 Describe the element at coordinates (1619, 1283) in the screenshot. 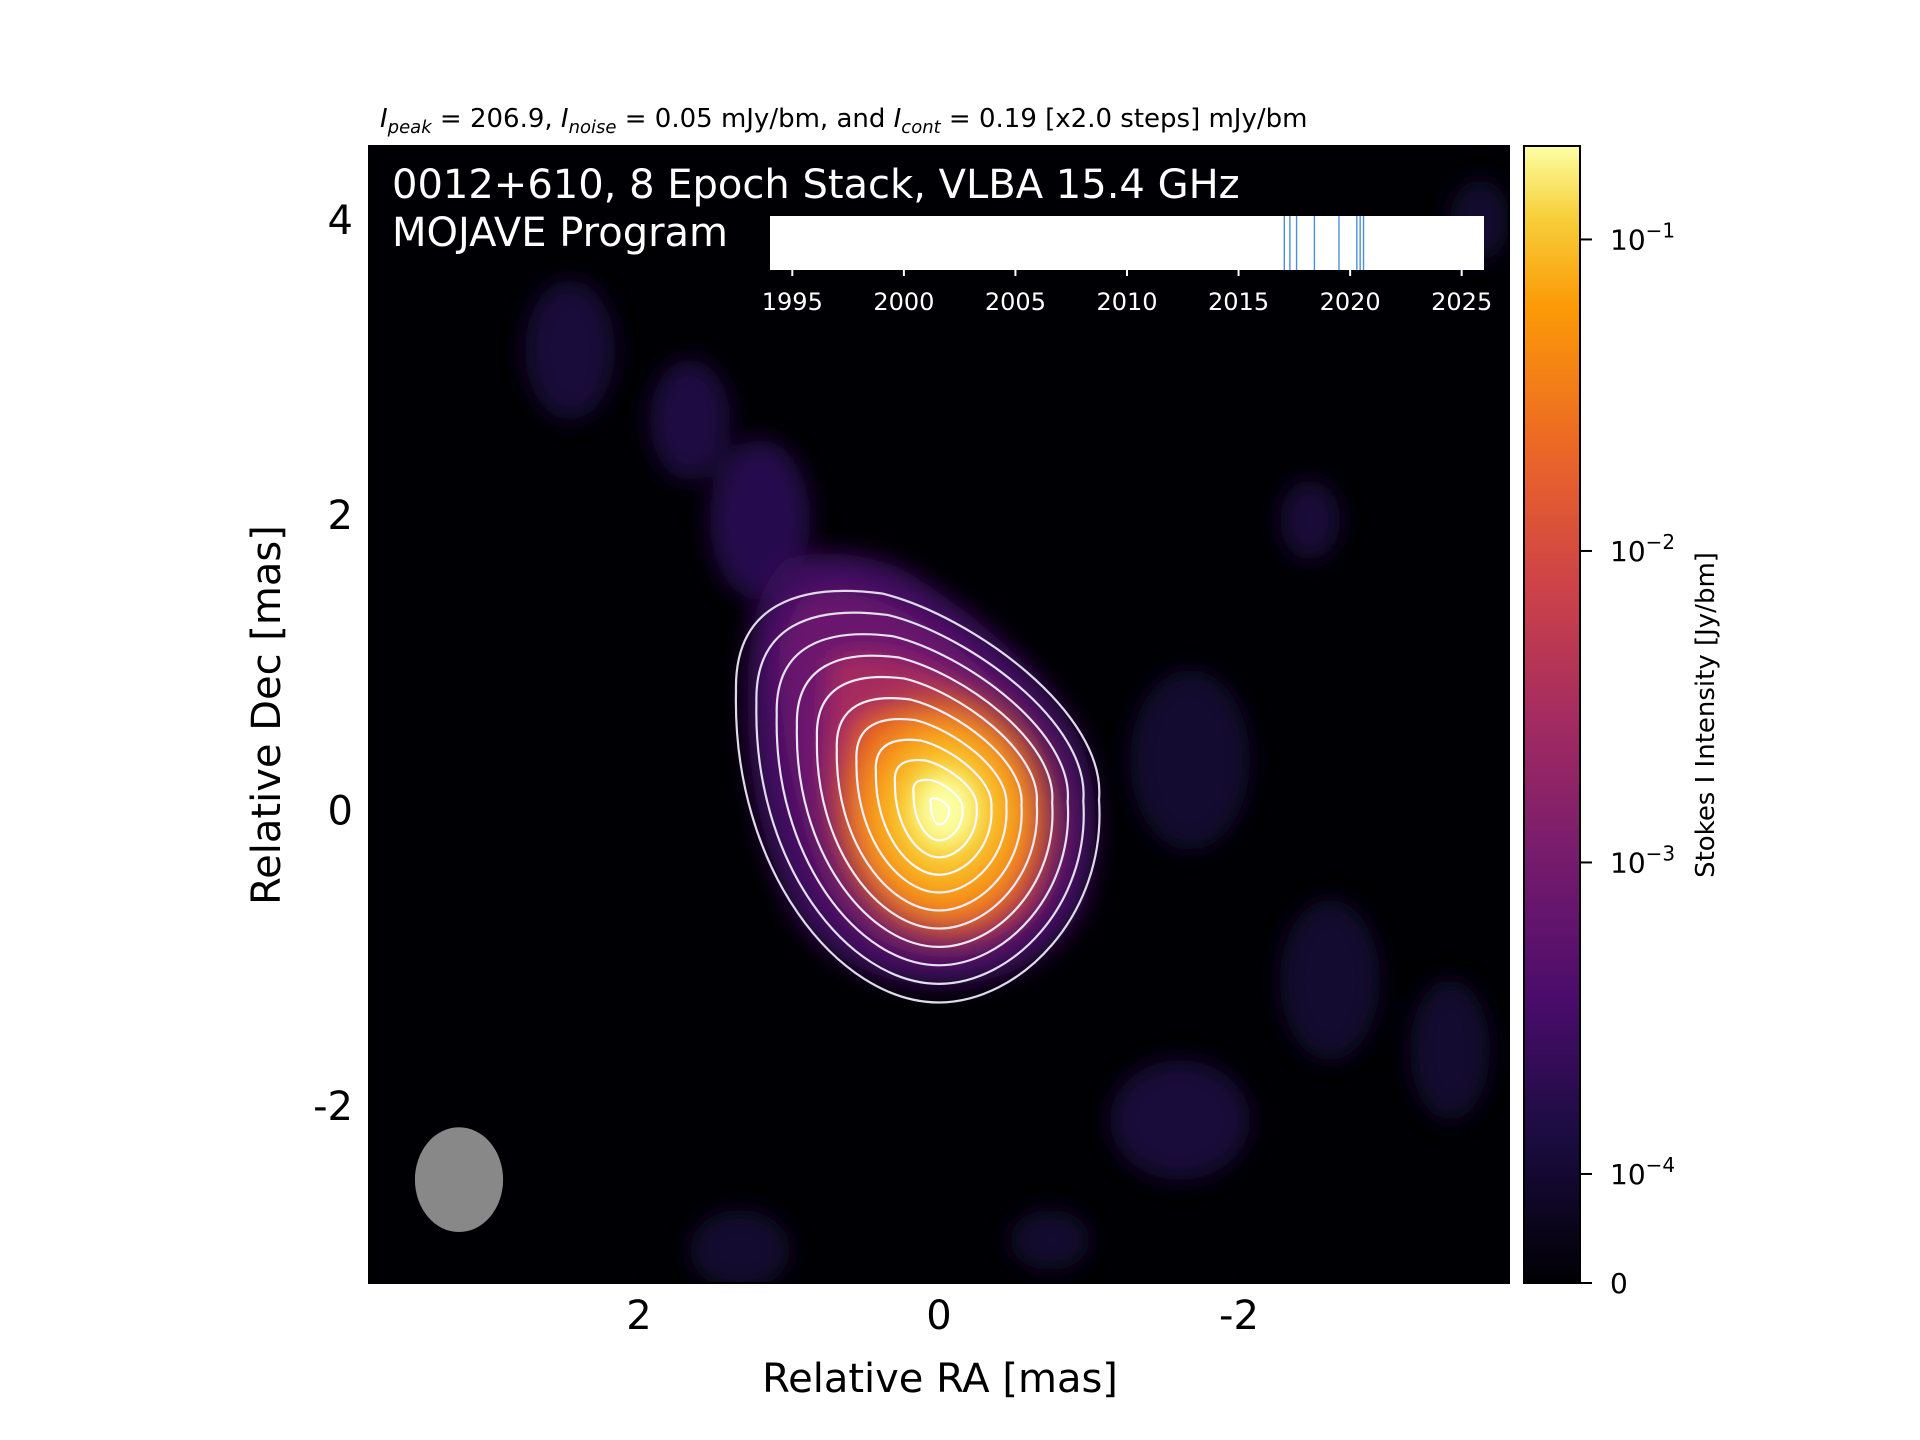

I see `colorbar-tick-label: 0` at that location.